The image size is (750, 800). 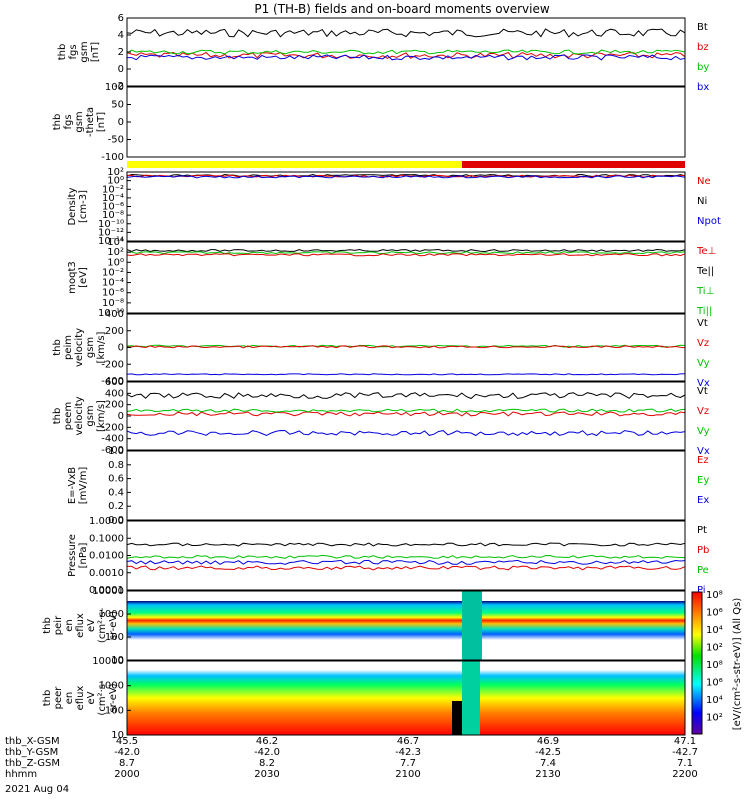 What do you see at coordinates (78, 555) in the screenshot?
I see `y-axis-label: Pressure[nPa]` at bounding box center [78, 555].